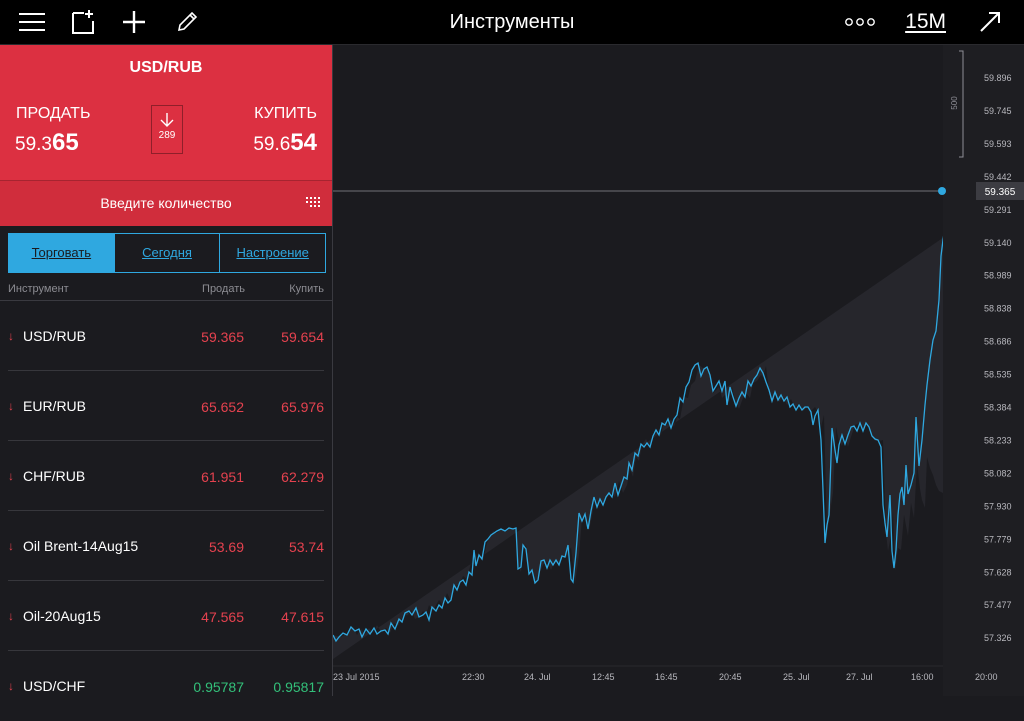  Describe the element at coordinates (47, 142) in the screenshot. I see `sell-price: 59.365` at that location.